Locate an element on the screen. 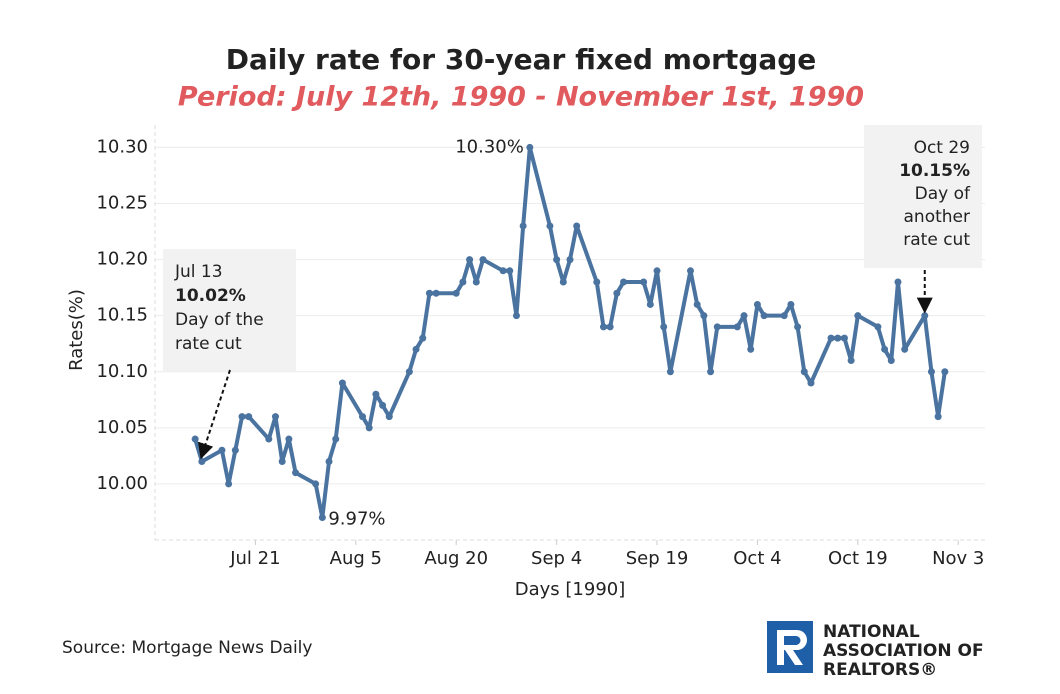  x-tick-label: Sep 4 is located at coordinates (556, 558).